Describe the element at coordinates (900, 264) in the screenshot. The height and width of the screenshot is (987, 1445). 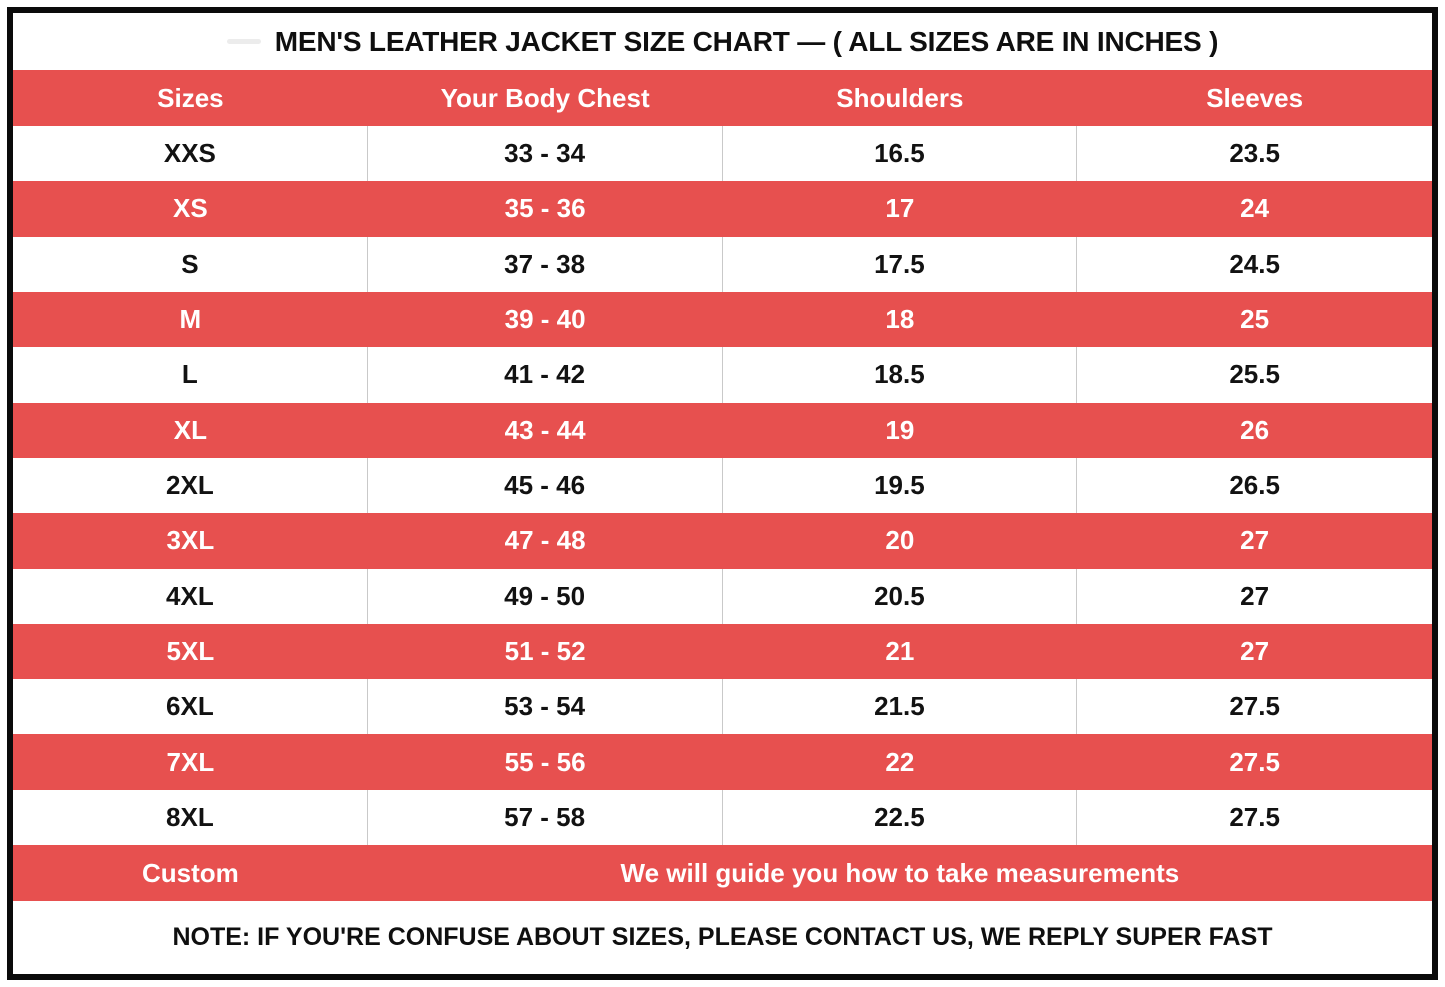
I see `cell-shoulders: 17.5` at that location.